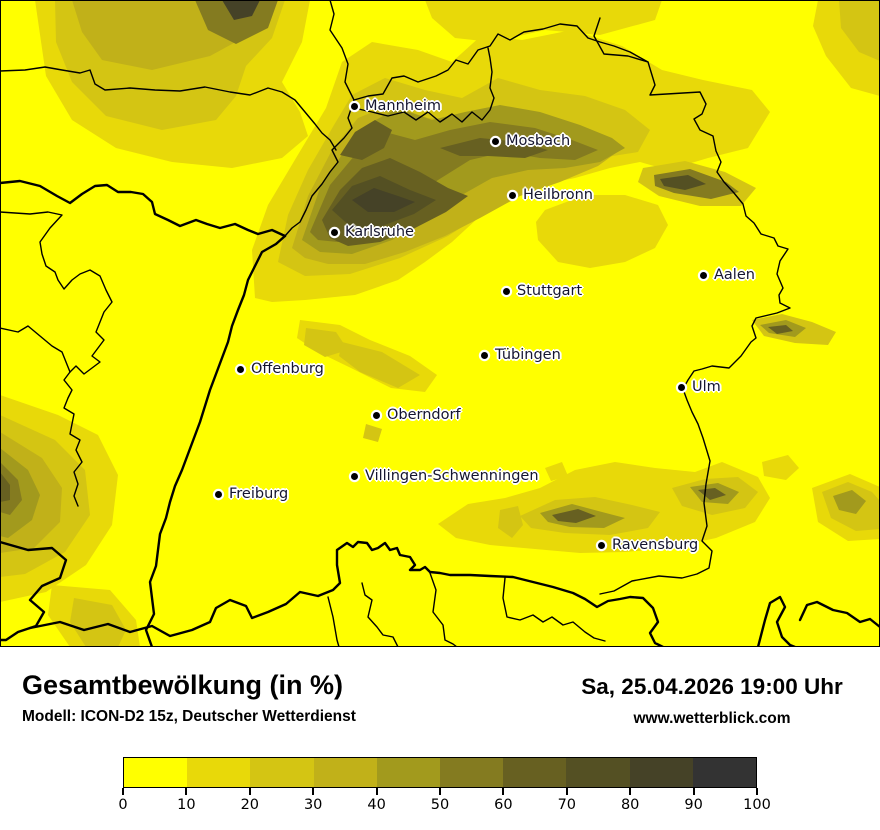 This screenshot has width=880, height=830. I want to click on legend-tick-label: 90, so click(693, 805).